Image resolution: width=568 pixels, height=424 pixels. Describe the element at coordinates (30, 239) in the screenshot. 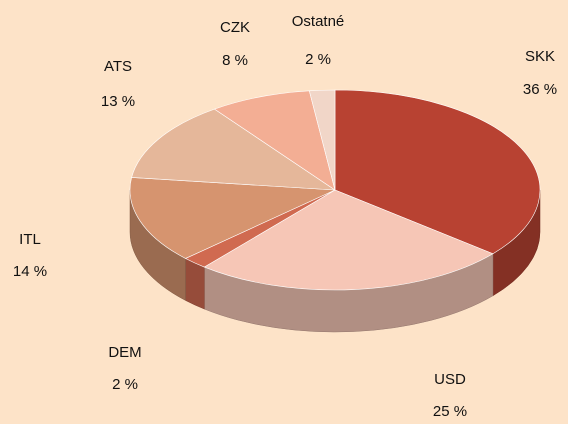

I see `category-label: ITL` at that location.